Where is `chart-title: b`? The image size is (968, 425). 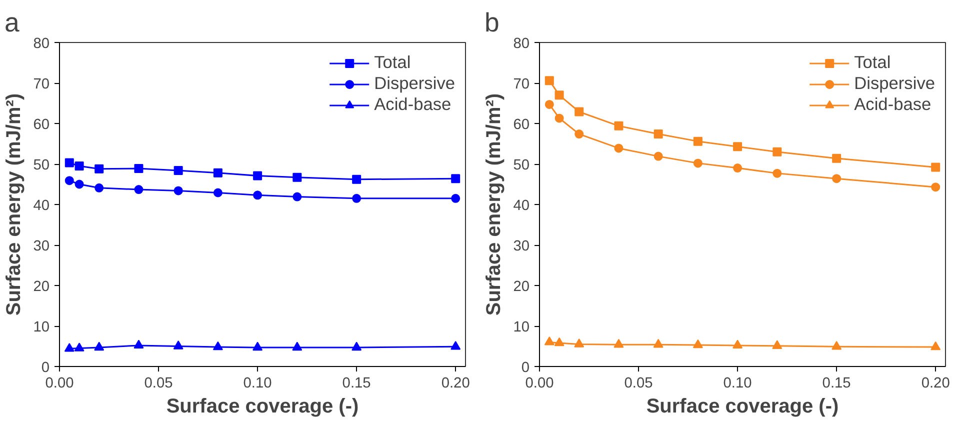 chart-title: b is located at coordinates (492, 23).